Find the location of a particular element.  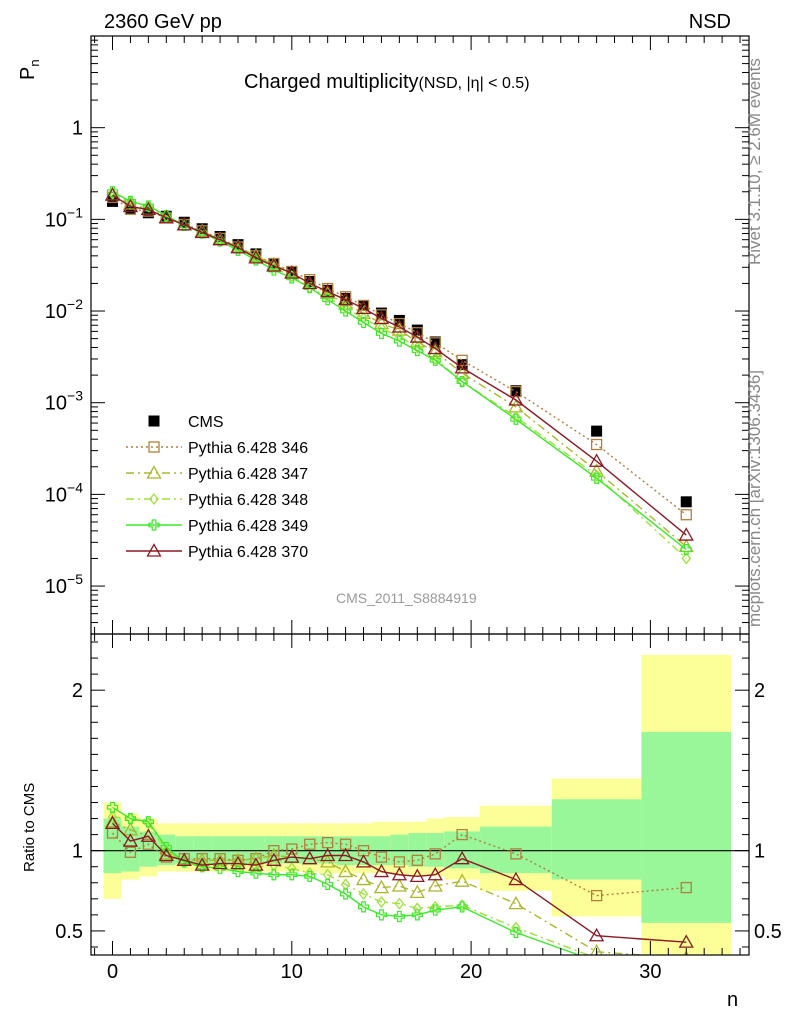

main-y-tick-label-4: 10⁻¹ is located at coordinates (64, 217).